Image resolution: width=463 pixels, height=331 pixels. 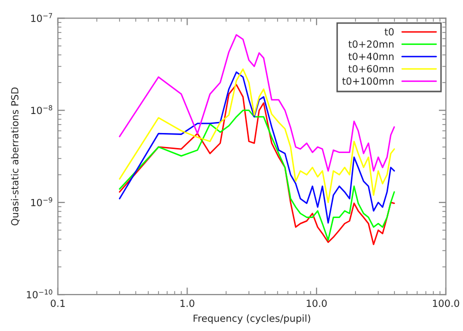 What do you see at coordinates (446, 303) in the screenshot?
I see `x-tick-label: 100.0` at bounding box center [446, 303].